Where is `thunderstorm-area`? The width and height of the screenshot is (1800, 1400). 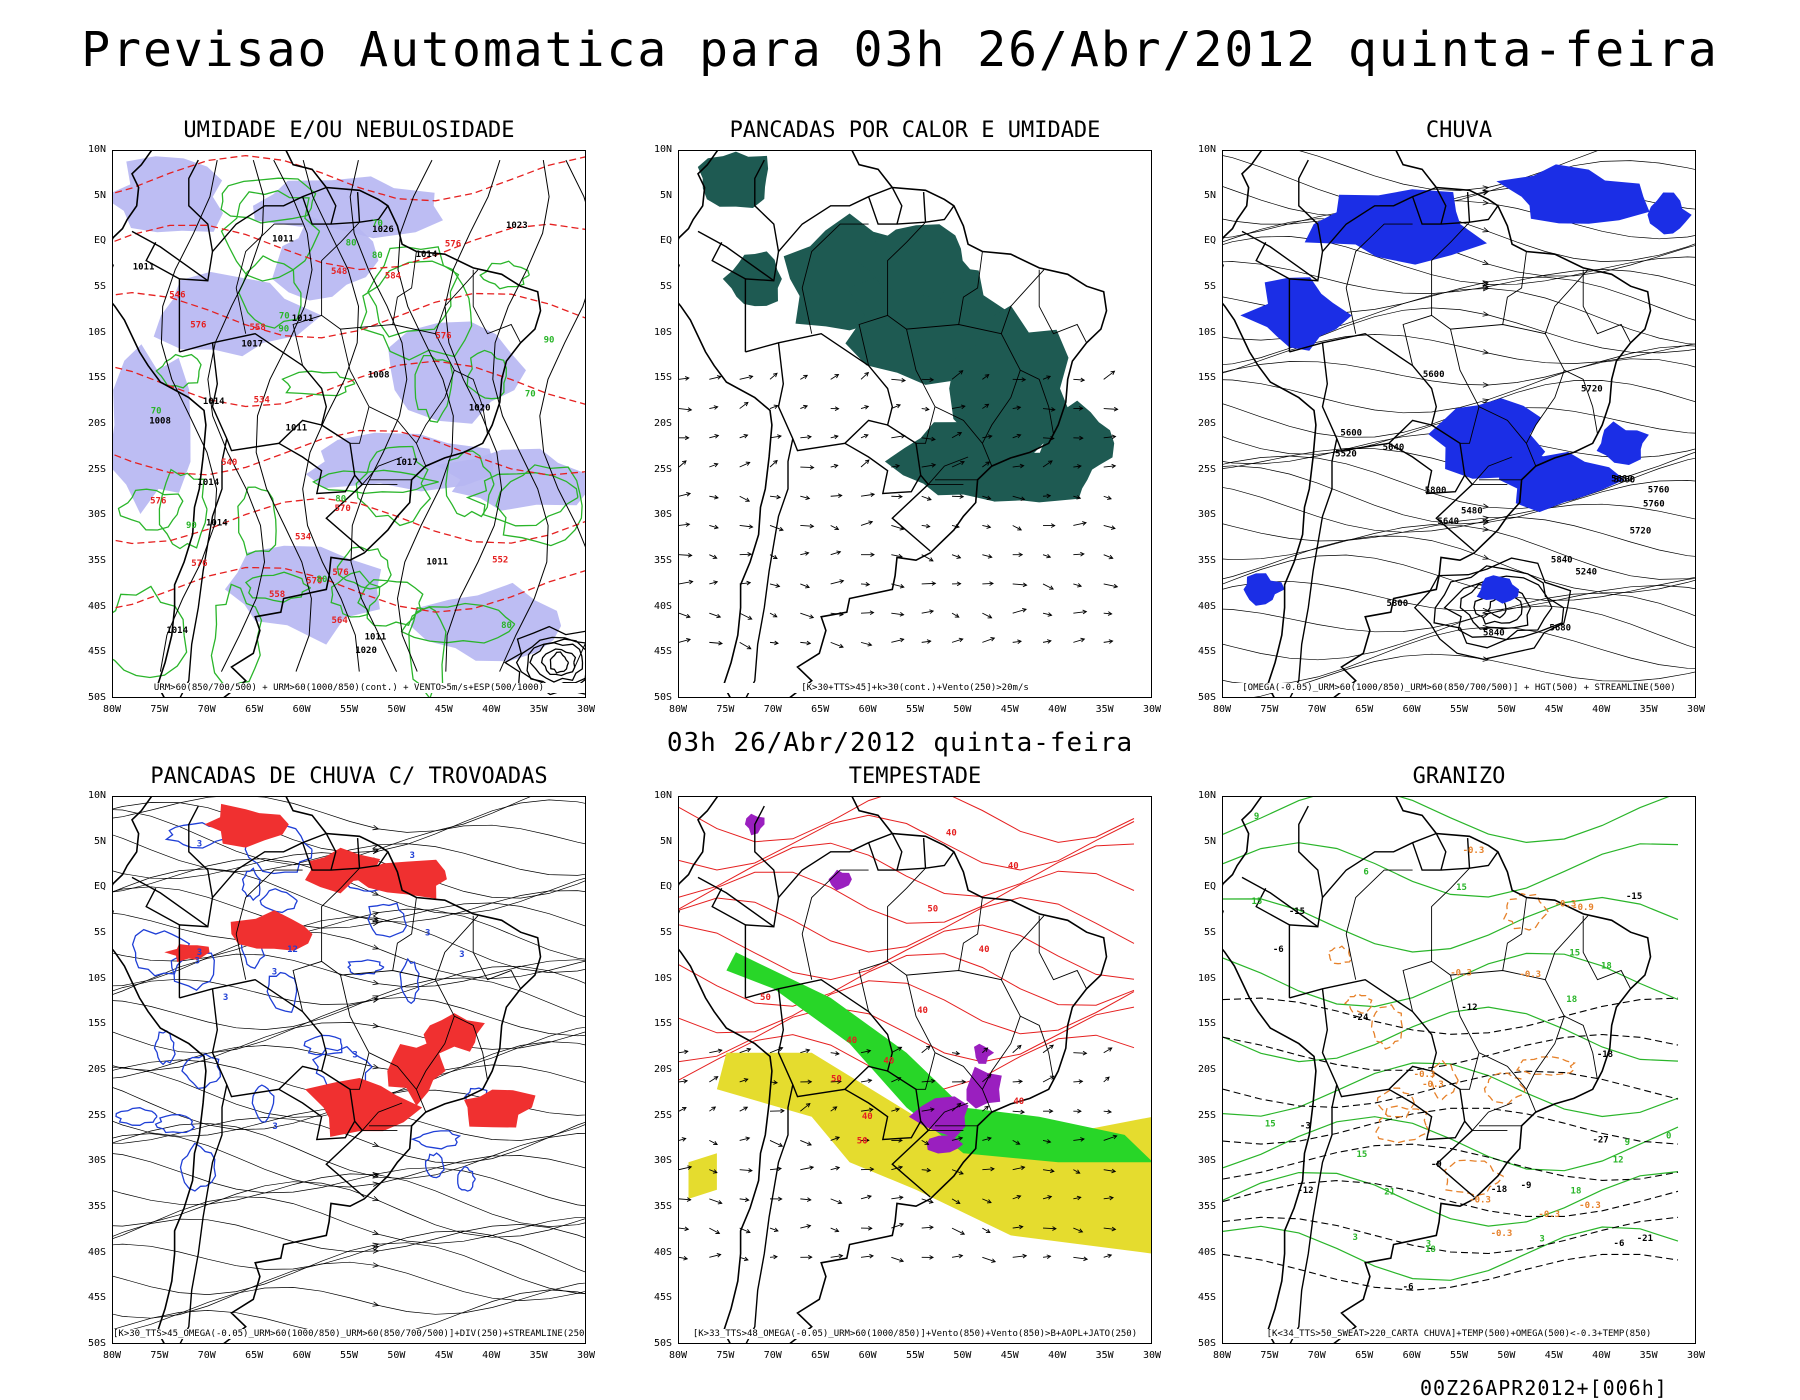
thunderstorm-area is located at coordinates (364, 1107).